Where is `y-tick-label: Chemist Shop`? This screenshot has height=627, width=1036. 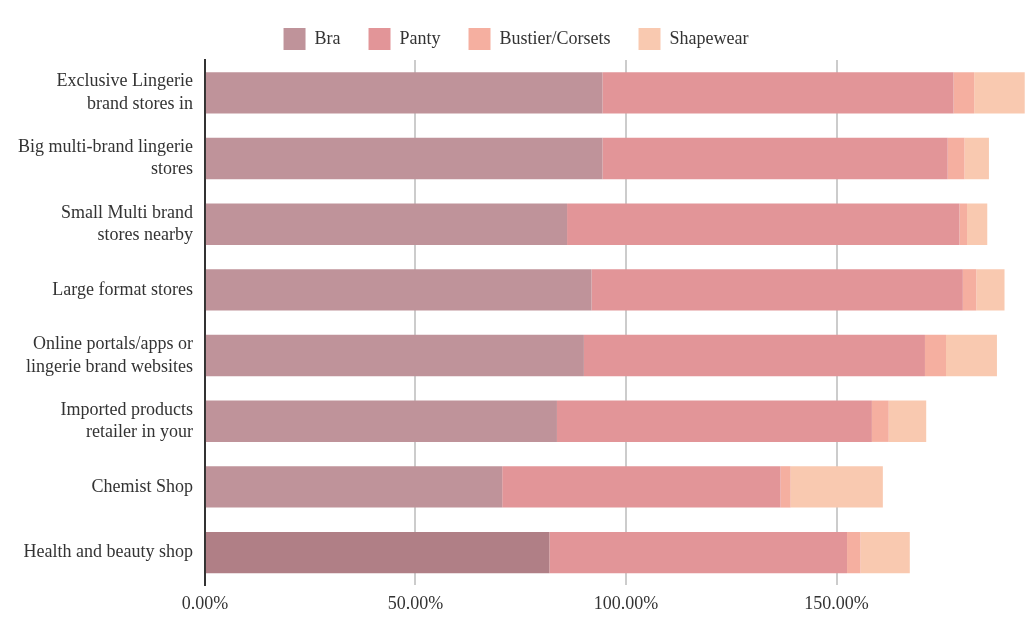
y-tick-label: Chemist Shop is located at coordinates (142, 485).